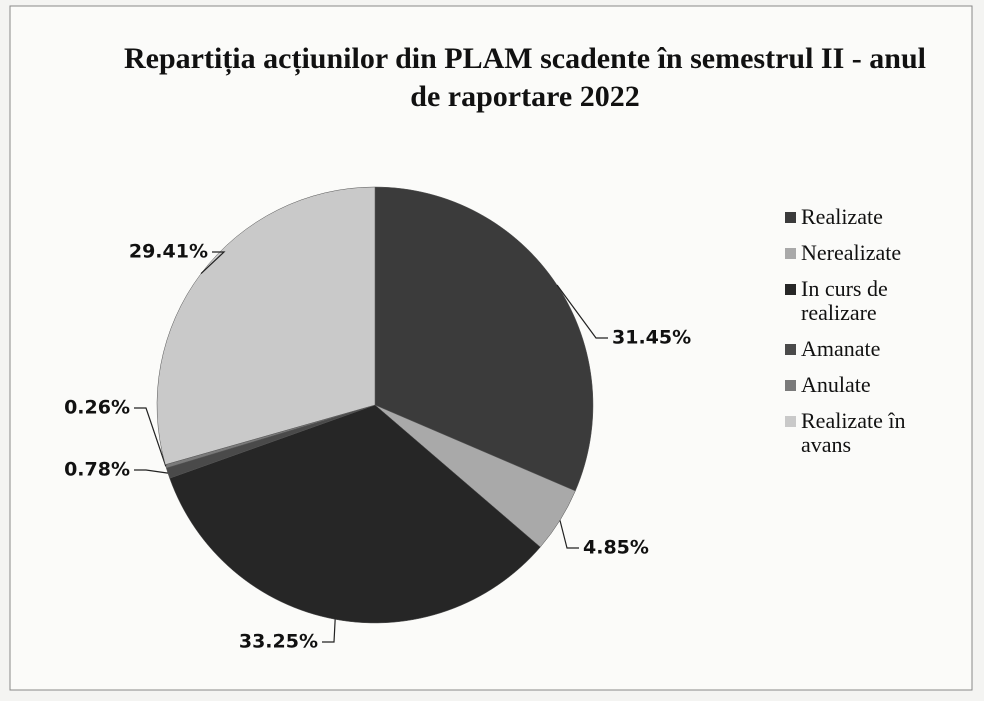 This screenshot has width=984, height=701. Describe the element at coordinates (484, 339) in the screenshot. I see `pie-slice` at that location.